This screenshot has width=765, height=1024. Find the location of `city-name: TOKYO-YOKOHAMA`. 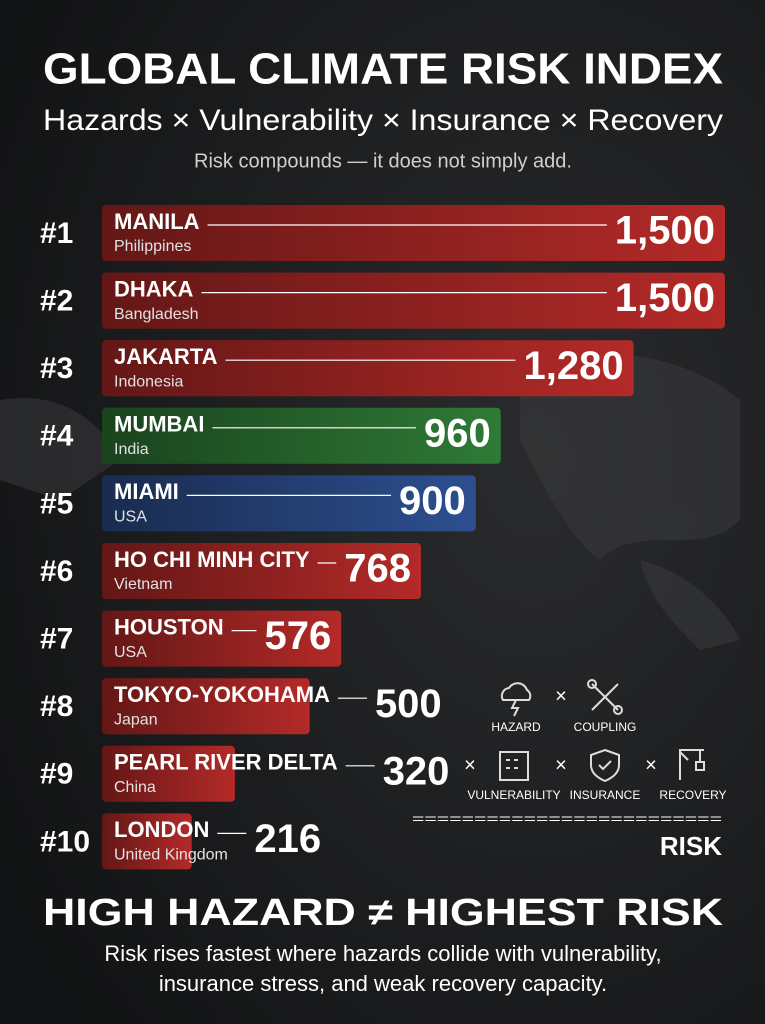

city-name: TOKYO-YOKOHAMA is located at coordinates (222, 694).